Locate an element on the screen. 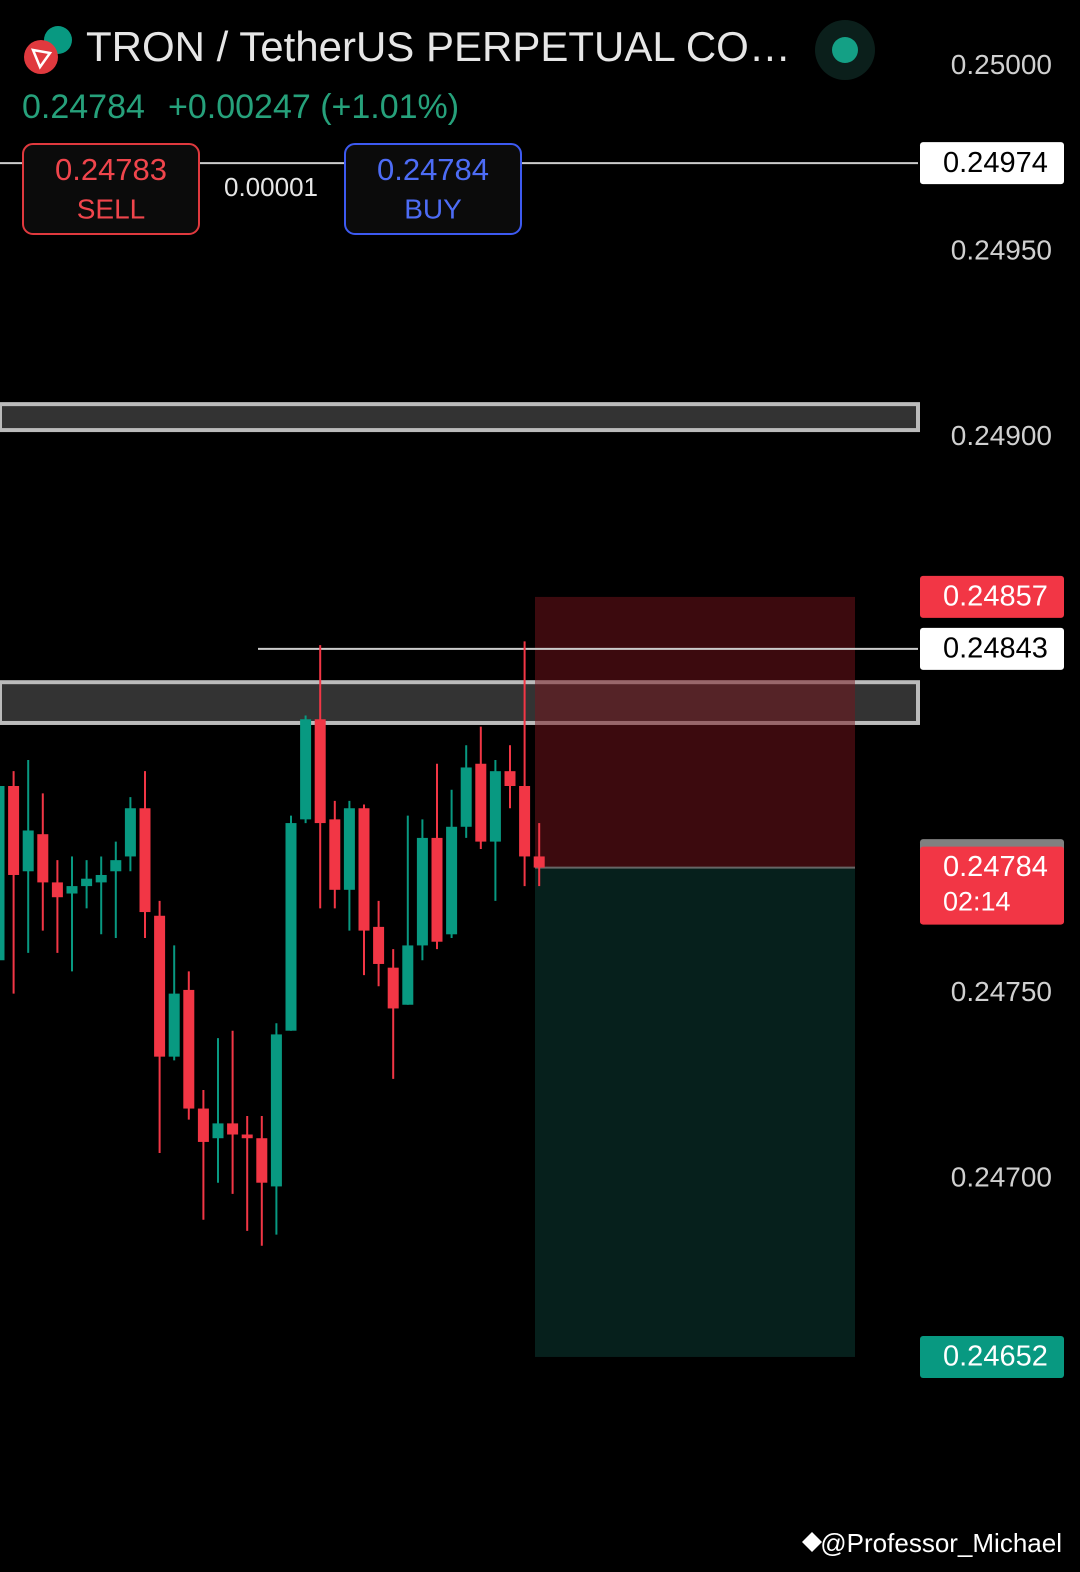  price-label: 0.24784 is located at coordinates (995, 867).